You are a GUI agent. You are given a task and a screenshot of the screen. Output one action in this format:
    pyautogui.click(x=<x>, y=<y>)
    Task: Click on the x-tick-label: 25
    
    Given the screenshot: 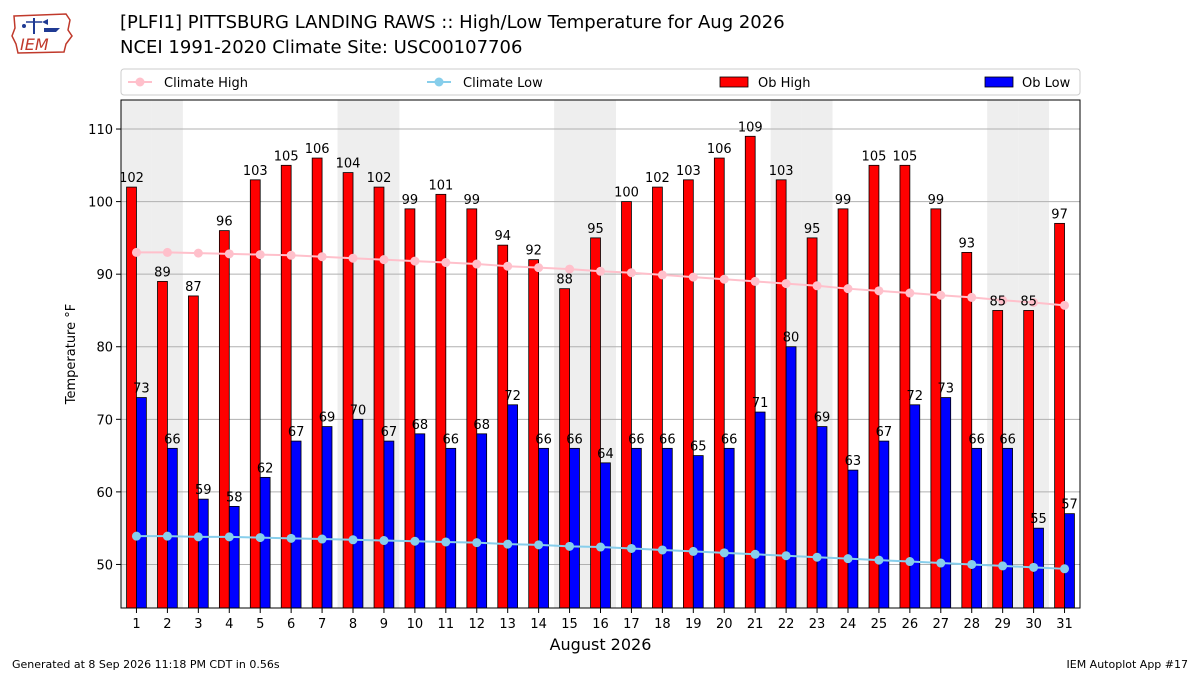 What is the action you would take?
    pyautogui.click(x=879, y=624)
    